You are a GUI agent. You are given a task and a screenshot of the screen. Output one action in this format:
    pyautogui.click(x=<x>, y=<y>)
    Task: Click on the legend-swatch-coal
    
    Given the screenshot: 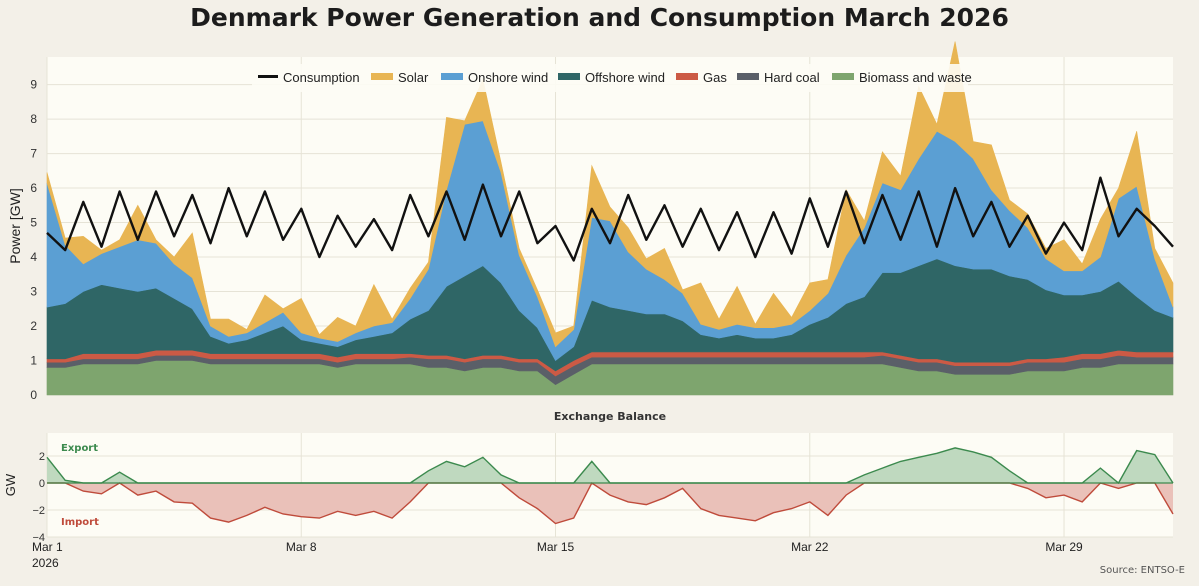 What is the action you would take?
    pyautogui.click(x=748, y=76)
    